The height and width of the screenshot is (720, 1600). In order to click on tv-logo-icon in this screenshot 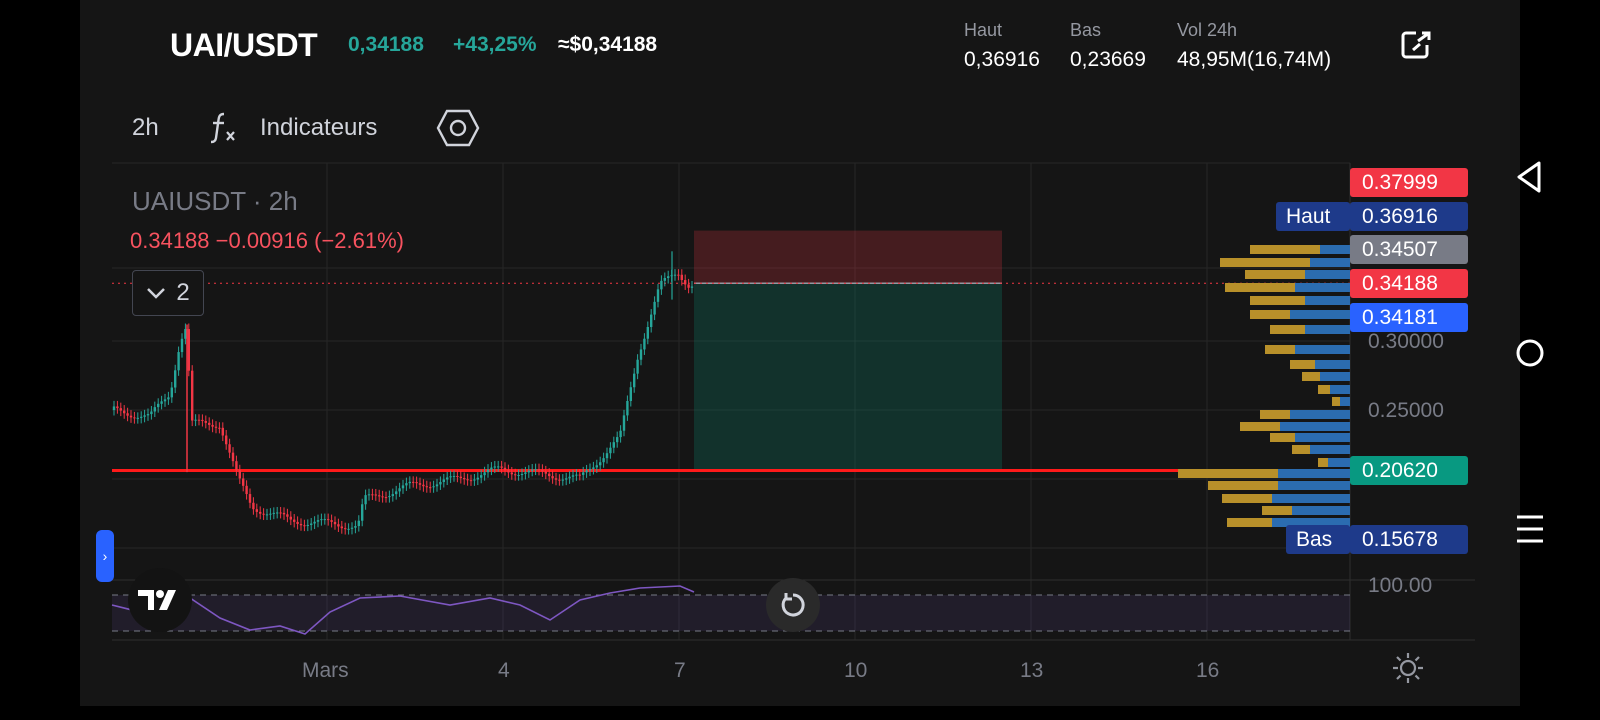, I will do `click(157, 600)`.